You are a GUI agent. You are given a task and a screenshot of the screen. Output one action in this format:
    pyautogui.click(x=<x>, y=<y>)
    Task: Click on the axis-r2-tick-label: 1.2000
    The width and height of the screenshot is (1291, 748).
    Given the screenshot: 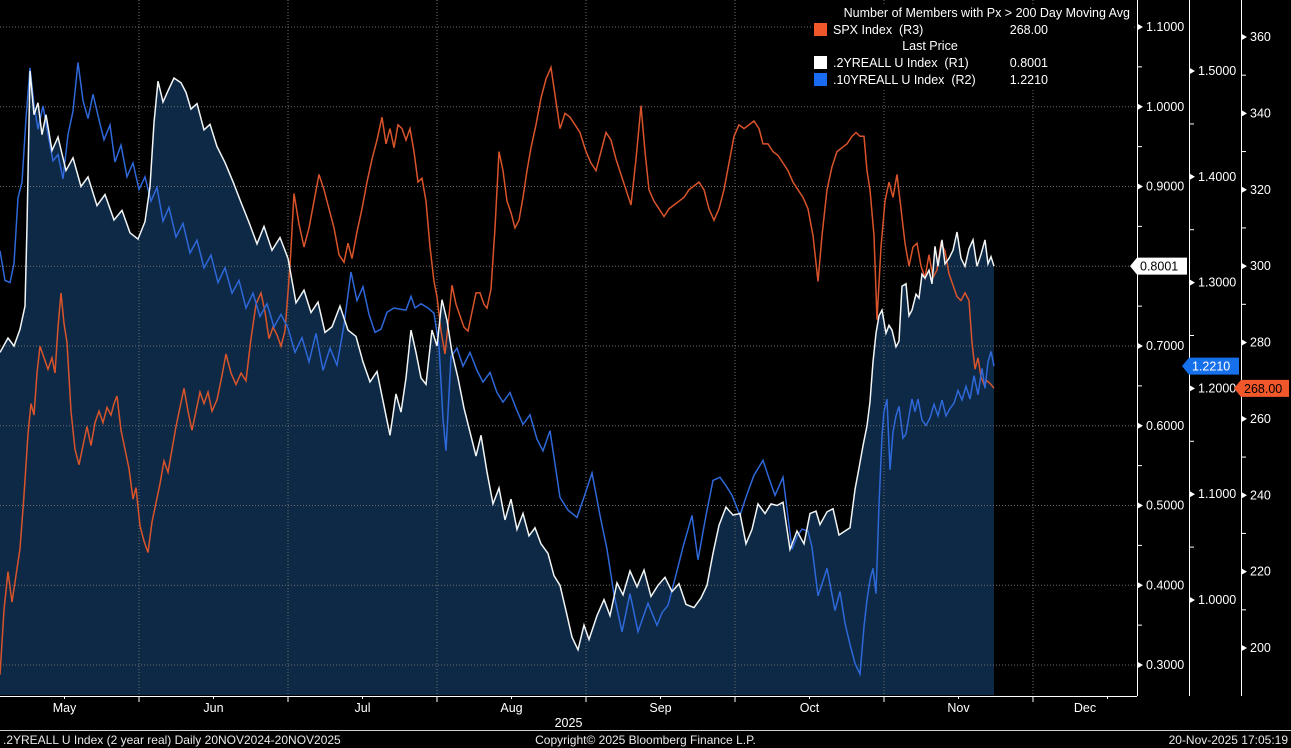 What is the action you would take?
    pyautogui.click(x=1217, y=388)
    